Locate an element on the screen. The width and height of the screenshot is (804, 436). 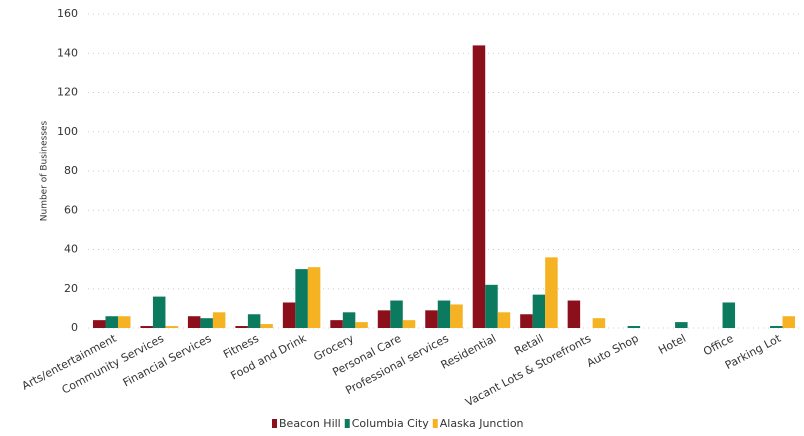
legend-label: Columbia City is located at coordinates (390, 423).